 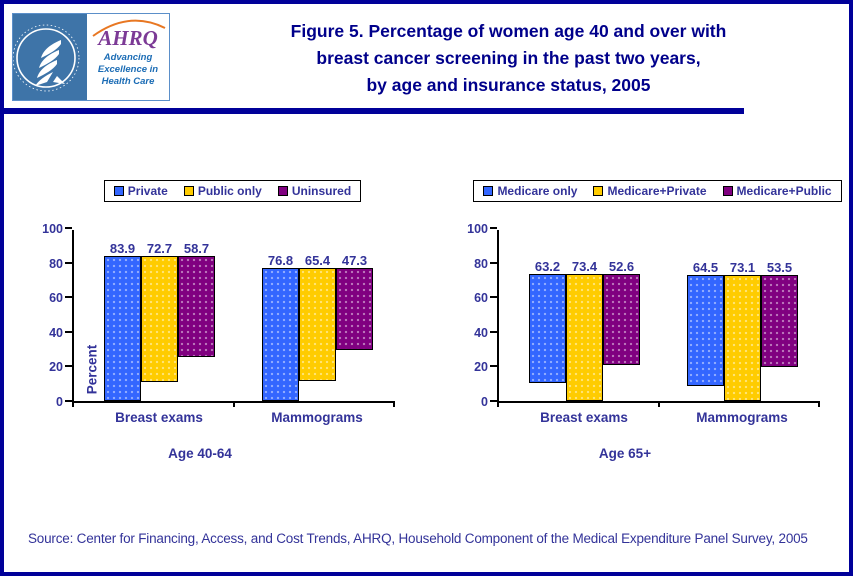 I want to click on ahrq-logo-text-block: AHRQ Advancing Excellence in Health Care, so click(x=128, y=57).